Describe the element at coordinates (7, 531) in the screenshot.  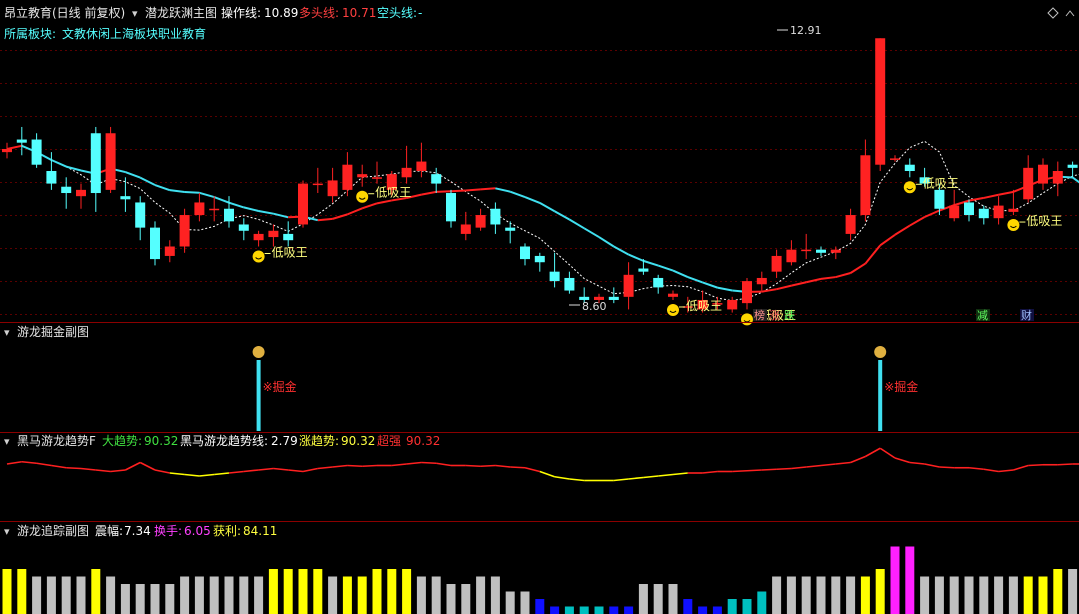
I see `sub3-collapse-icon: ▾` at that location.